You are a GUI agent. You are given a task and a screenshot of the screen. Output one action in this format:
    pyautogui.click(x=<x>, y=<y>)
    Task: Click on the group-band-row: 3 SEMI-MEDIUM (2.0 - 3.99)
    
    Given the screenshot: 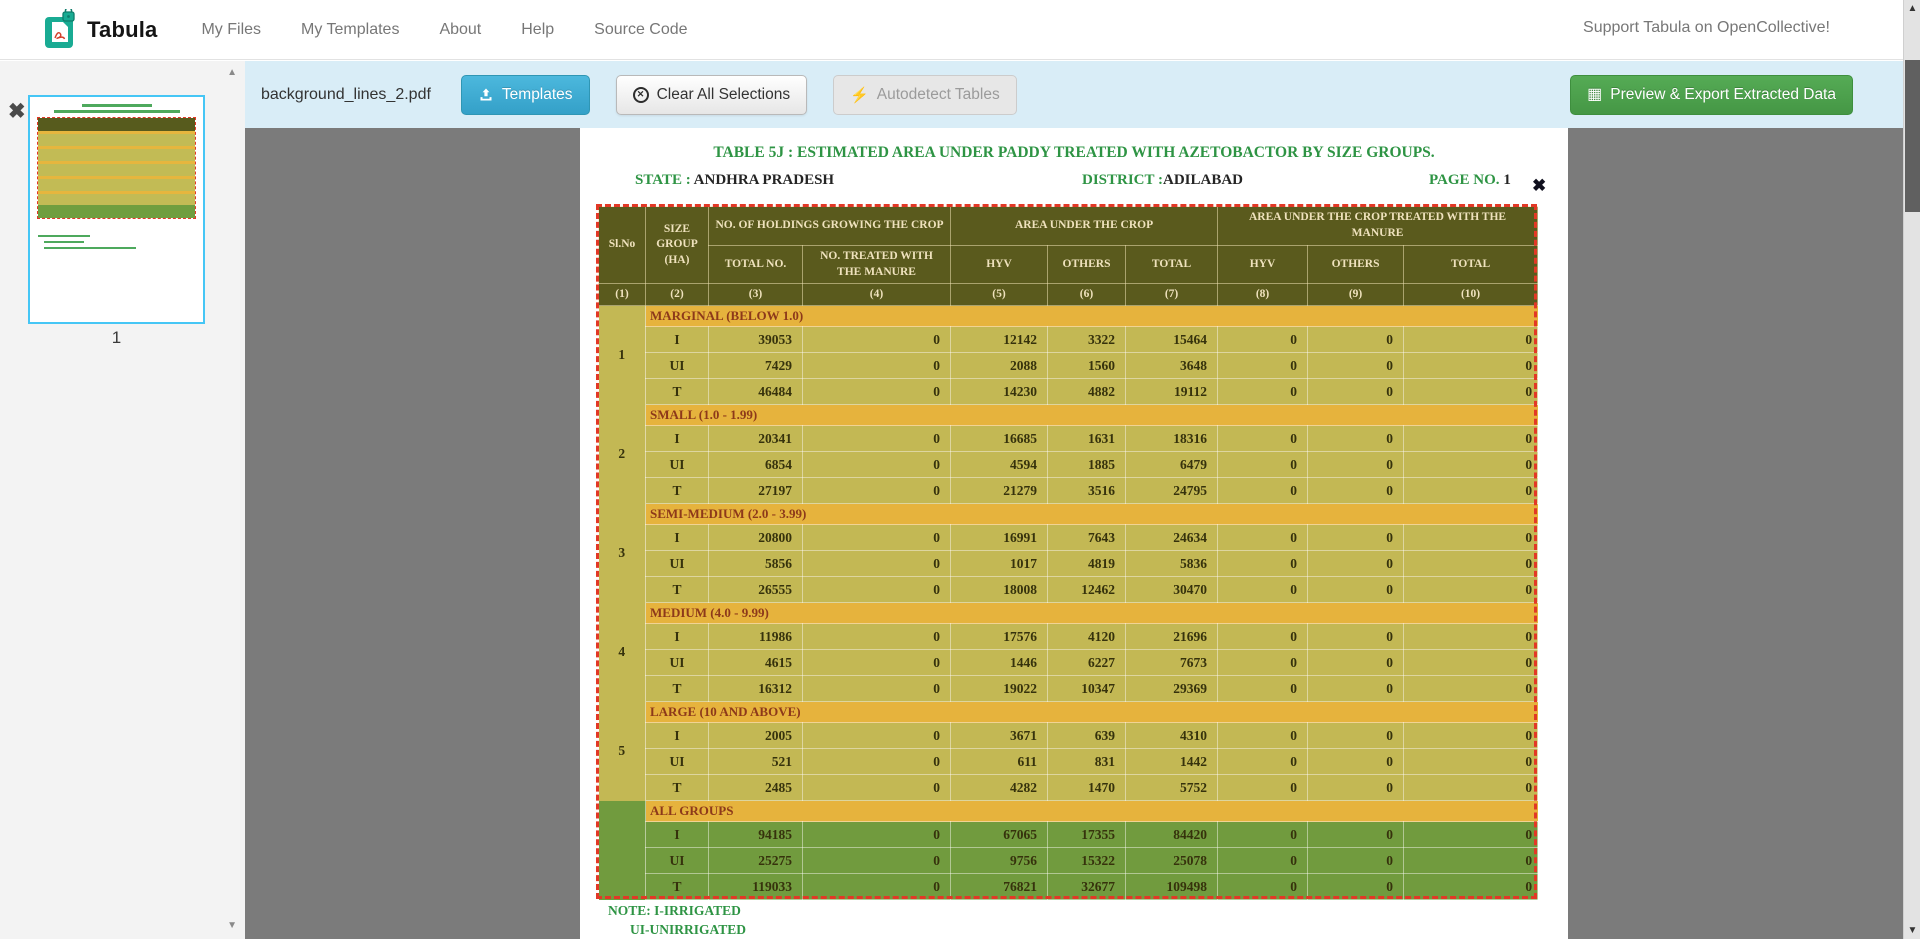 What is the action you would take?
    pyautogui.click(x=1068, y=553)
    